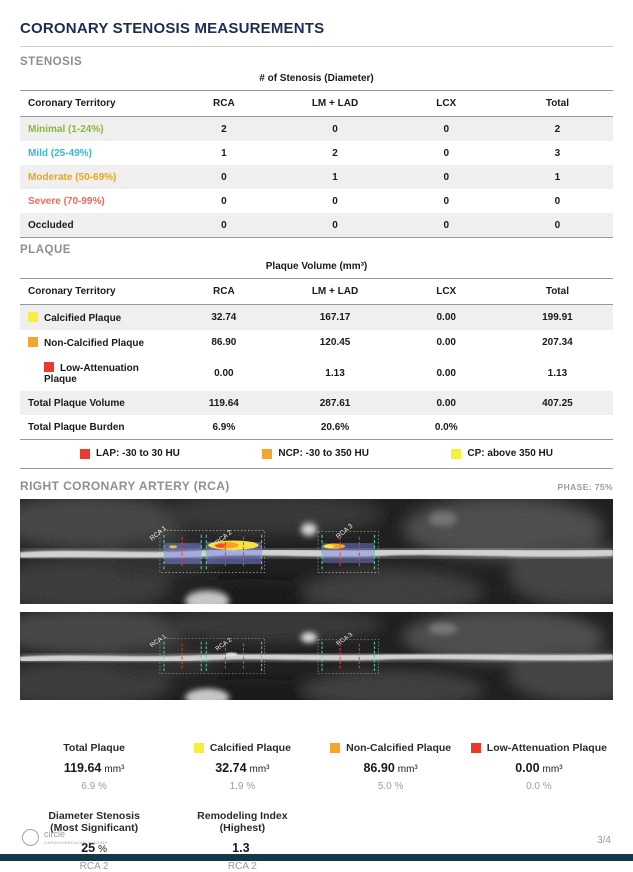  Describe the element at coordinates (223, 403) in the screenshot. I see `value-cell: 119.64` at that location.